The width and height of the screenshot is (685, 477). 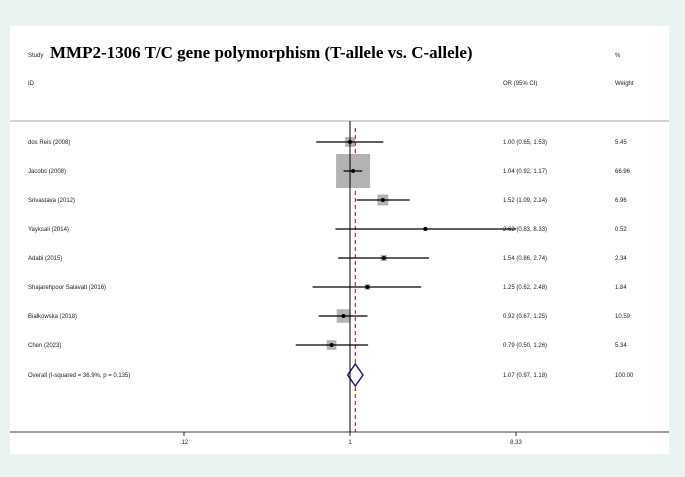 I want to click on study-id-label: Jacobs (2008), so click(x=47, y=172).